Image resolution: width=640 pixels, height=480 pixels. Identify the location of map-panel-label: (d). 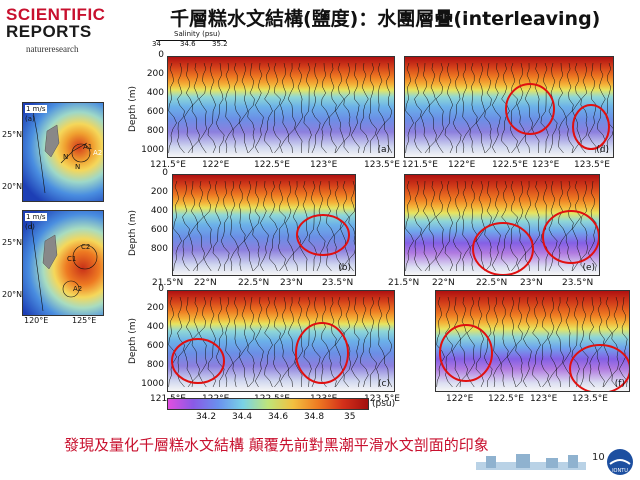
(30, 227).